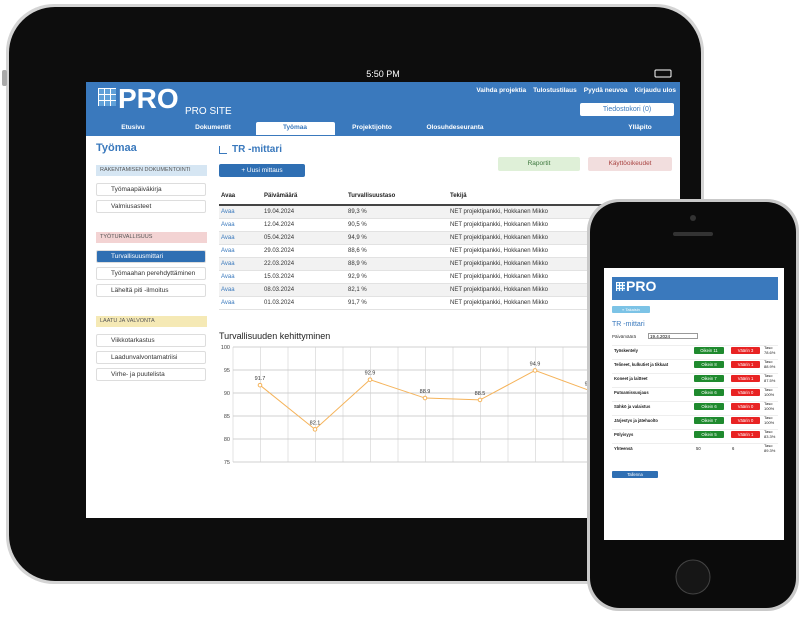  Describe the element at coordinates (279, 238) in the screenshot. I see `table-cell: 05.04.2024` at that location.